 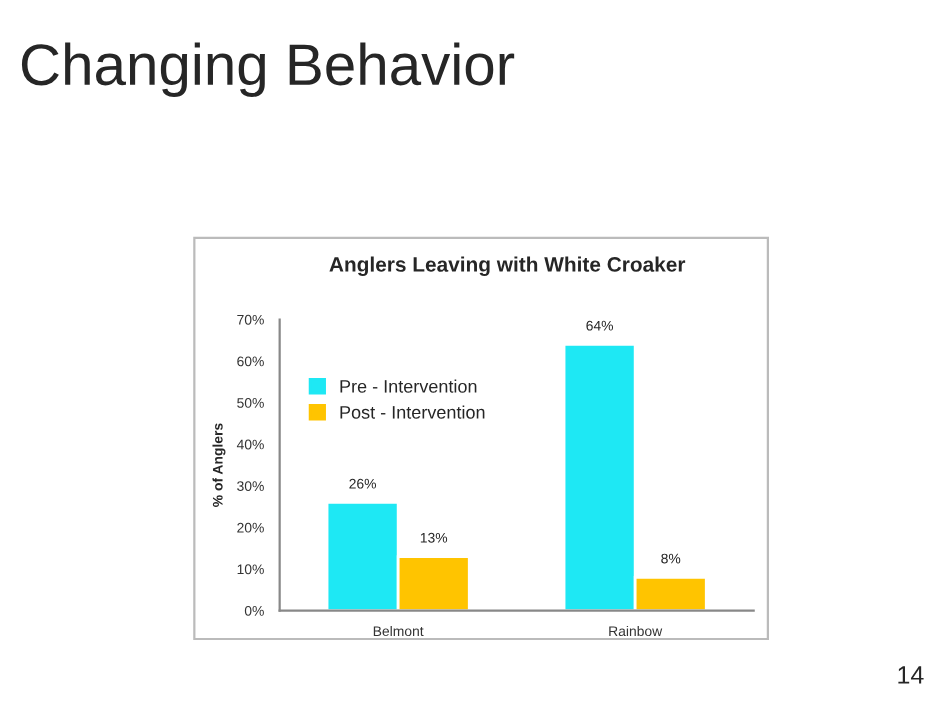 I want to click on legend-label: Pre - Intervention, so click(x=408, y=386).